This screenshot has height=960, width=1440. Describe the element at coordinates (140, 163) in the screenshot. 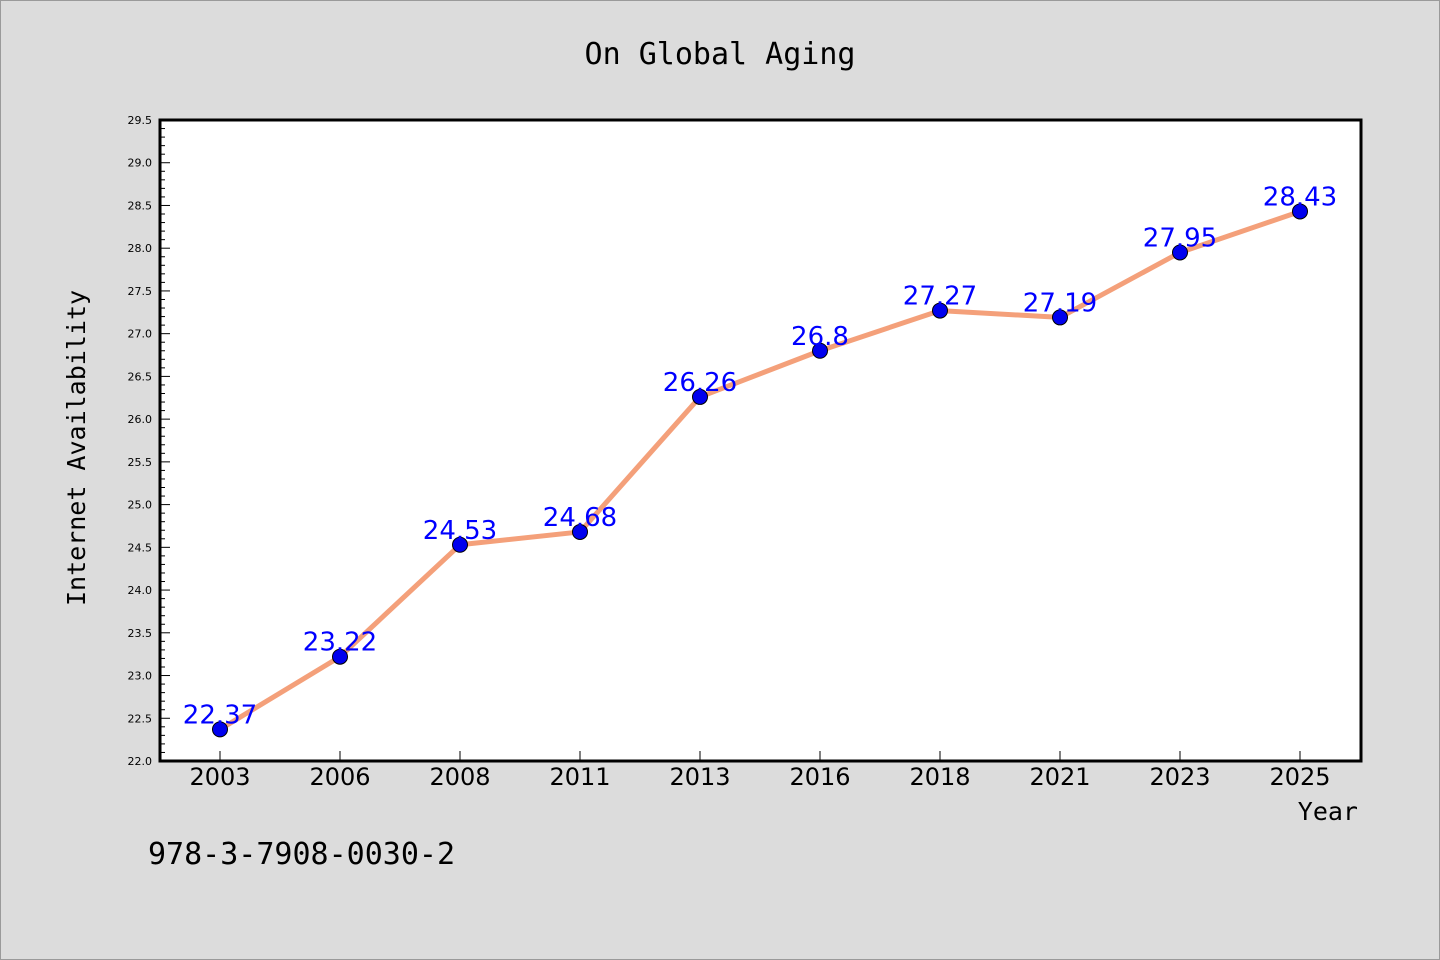

I see `y-tick-label: 29.0` at that location.